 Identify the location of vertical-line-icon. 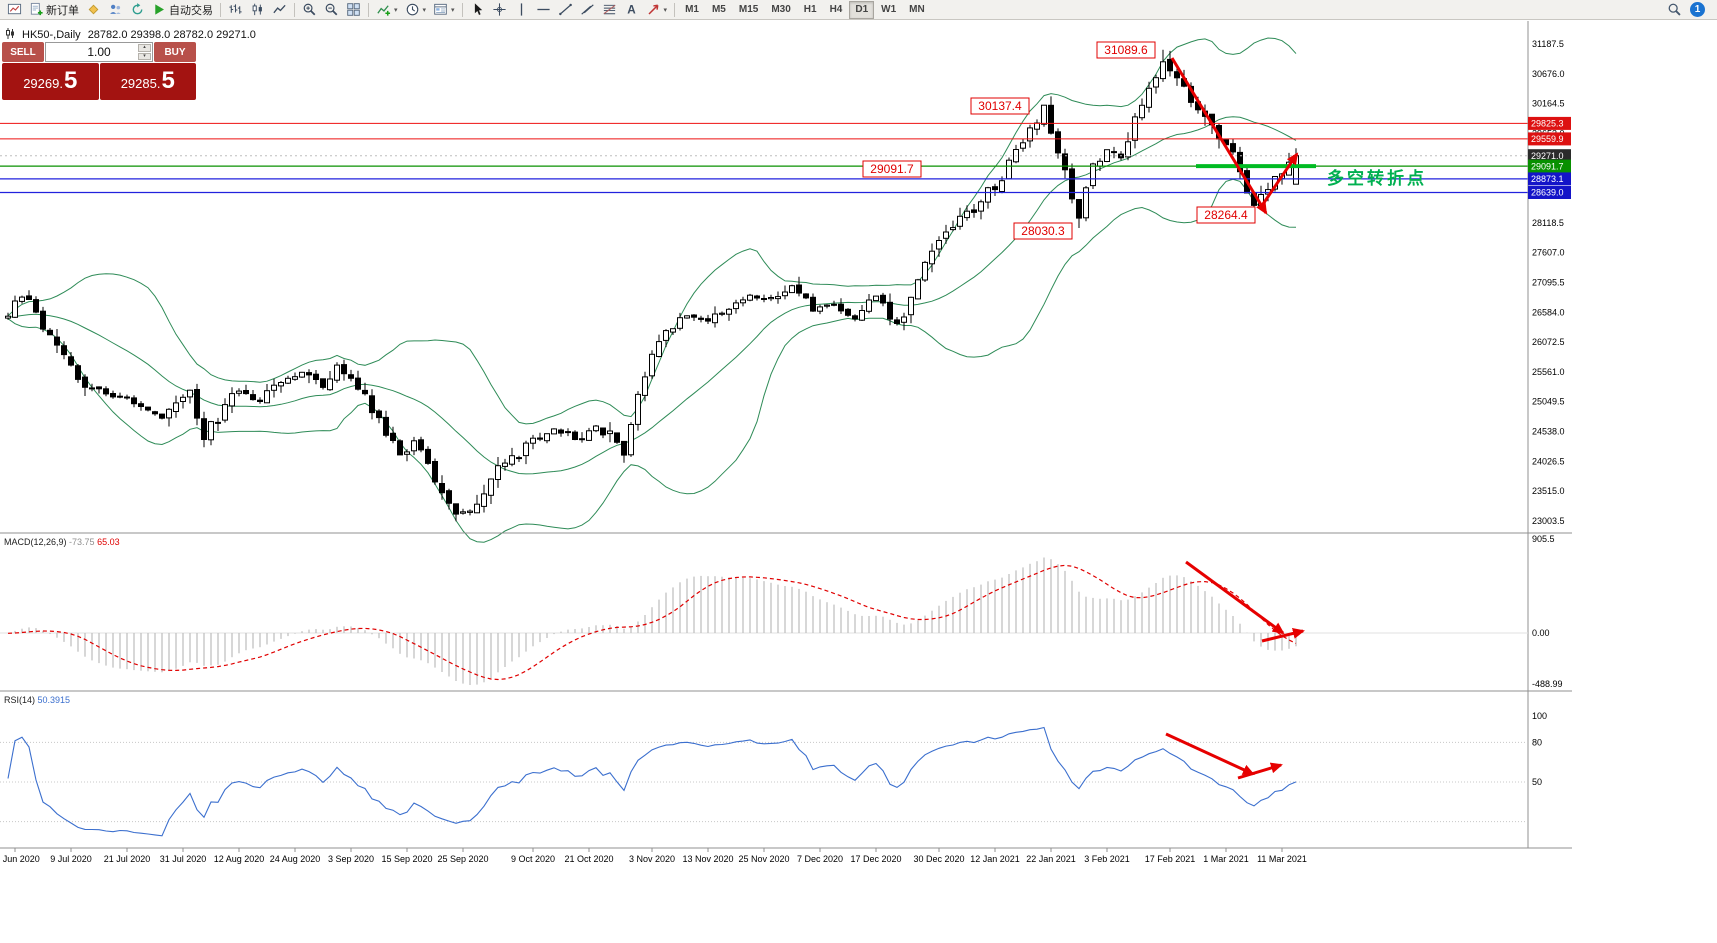
(521, 9).